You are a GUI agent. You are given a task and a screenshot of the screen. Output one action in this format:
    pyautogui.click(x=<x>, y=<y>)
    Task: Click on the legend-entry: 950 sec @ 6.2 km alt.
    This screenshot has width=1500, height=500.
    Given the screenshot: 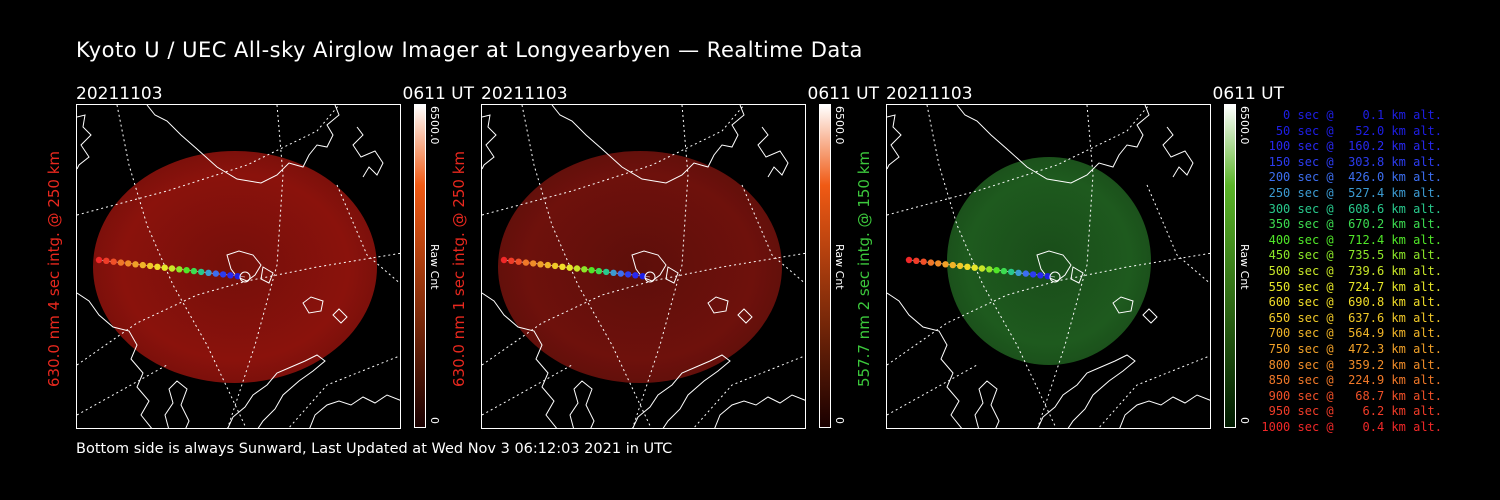 What is the action you would take?
    pyautogui.click(x=1351, y=411)
    